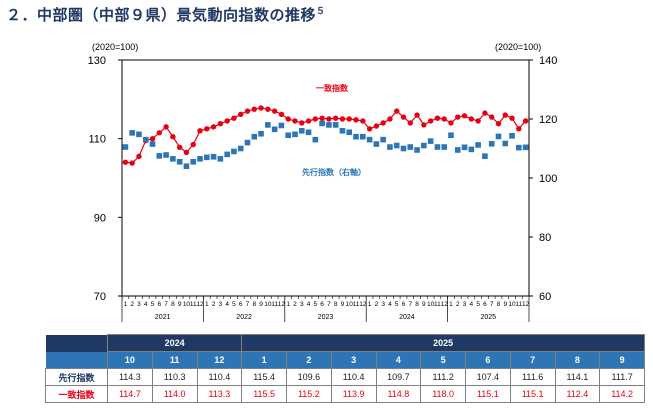  What do you see at coordinates (532, 377) in the screenshot?
I see `table-cell: 111.6` at bounding box center [532, 377].